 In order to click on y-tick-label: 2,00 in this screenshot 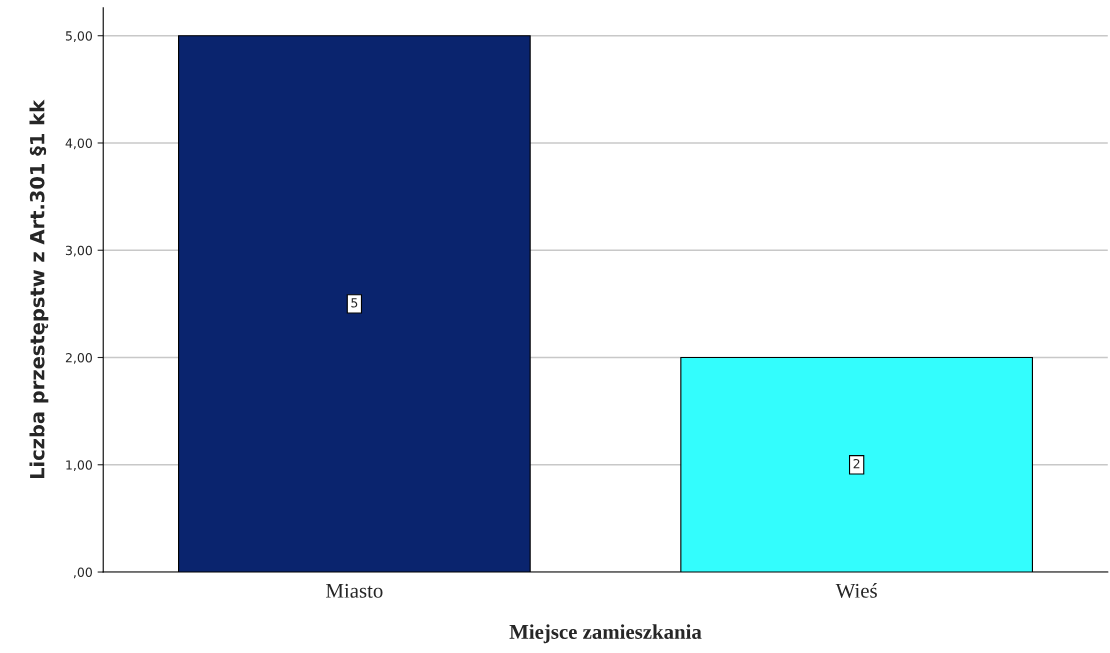, I will do `click(78, 358)`.